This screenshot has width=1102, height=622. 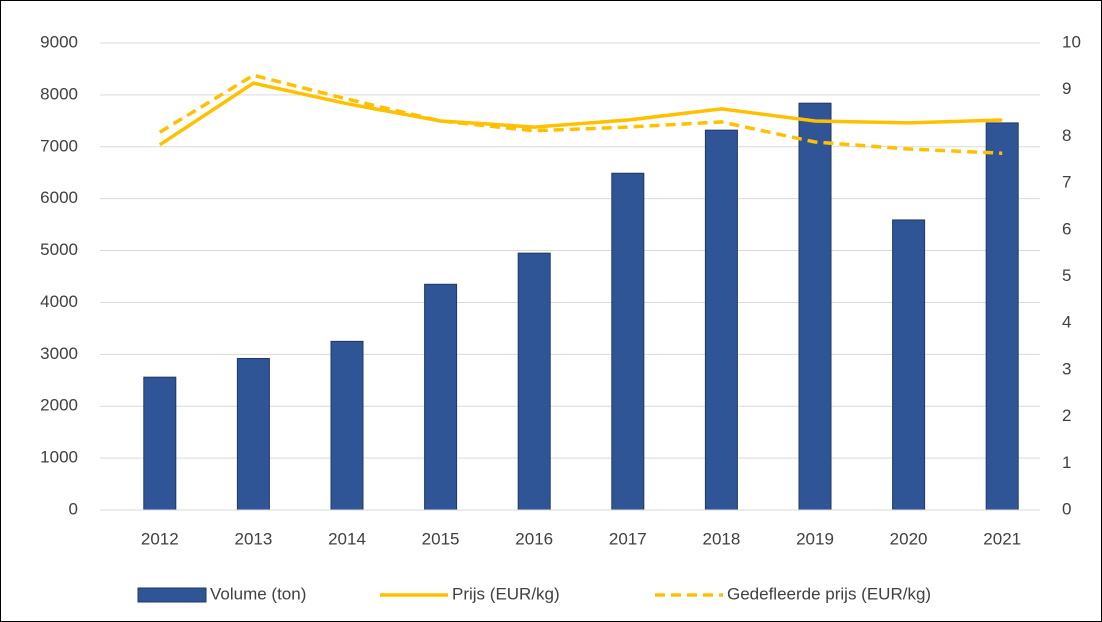 I want to click on x-tick-label: 2014, so click(x=347, y=538).